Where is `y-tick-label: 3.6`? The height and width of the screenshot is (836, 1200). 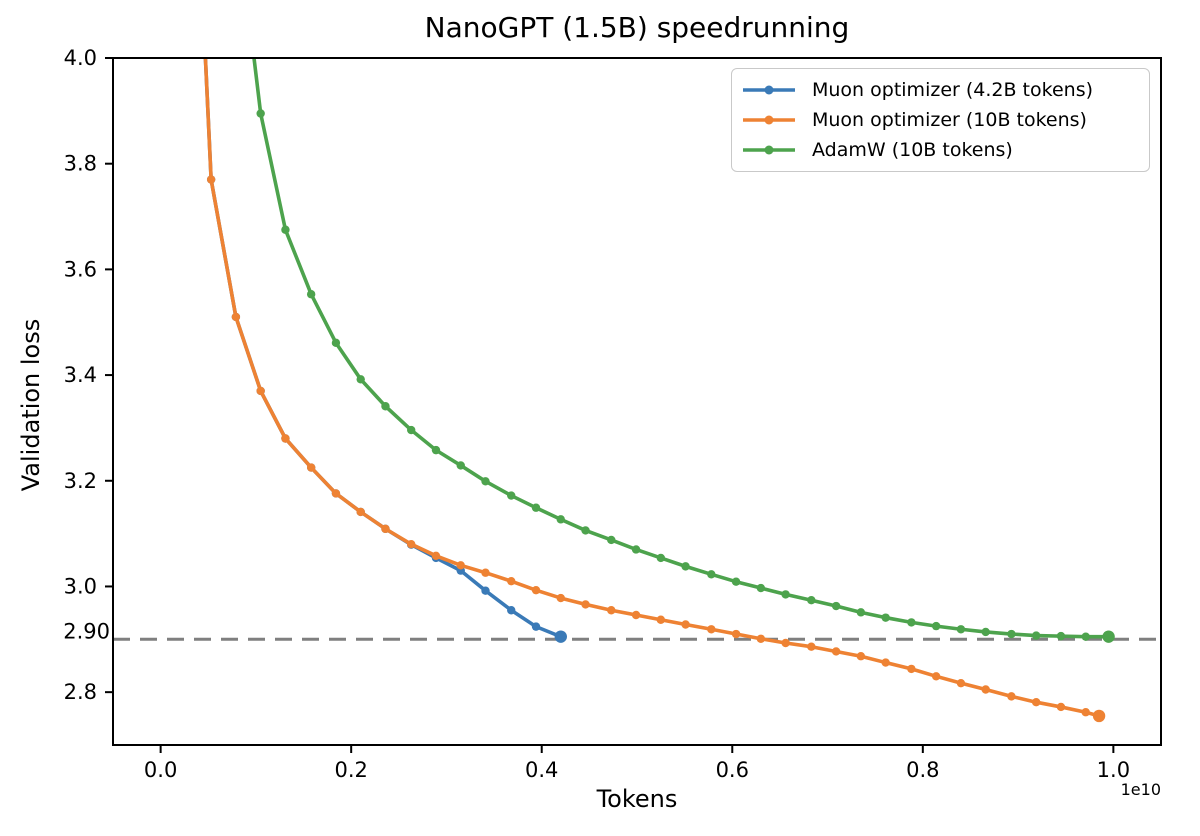 y-tick-label: 3.6 is located at coordinates (80, 269).